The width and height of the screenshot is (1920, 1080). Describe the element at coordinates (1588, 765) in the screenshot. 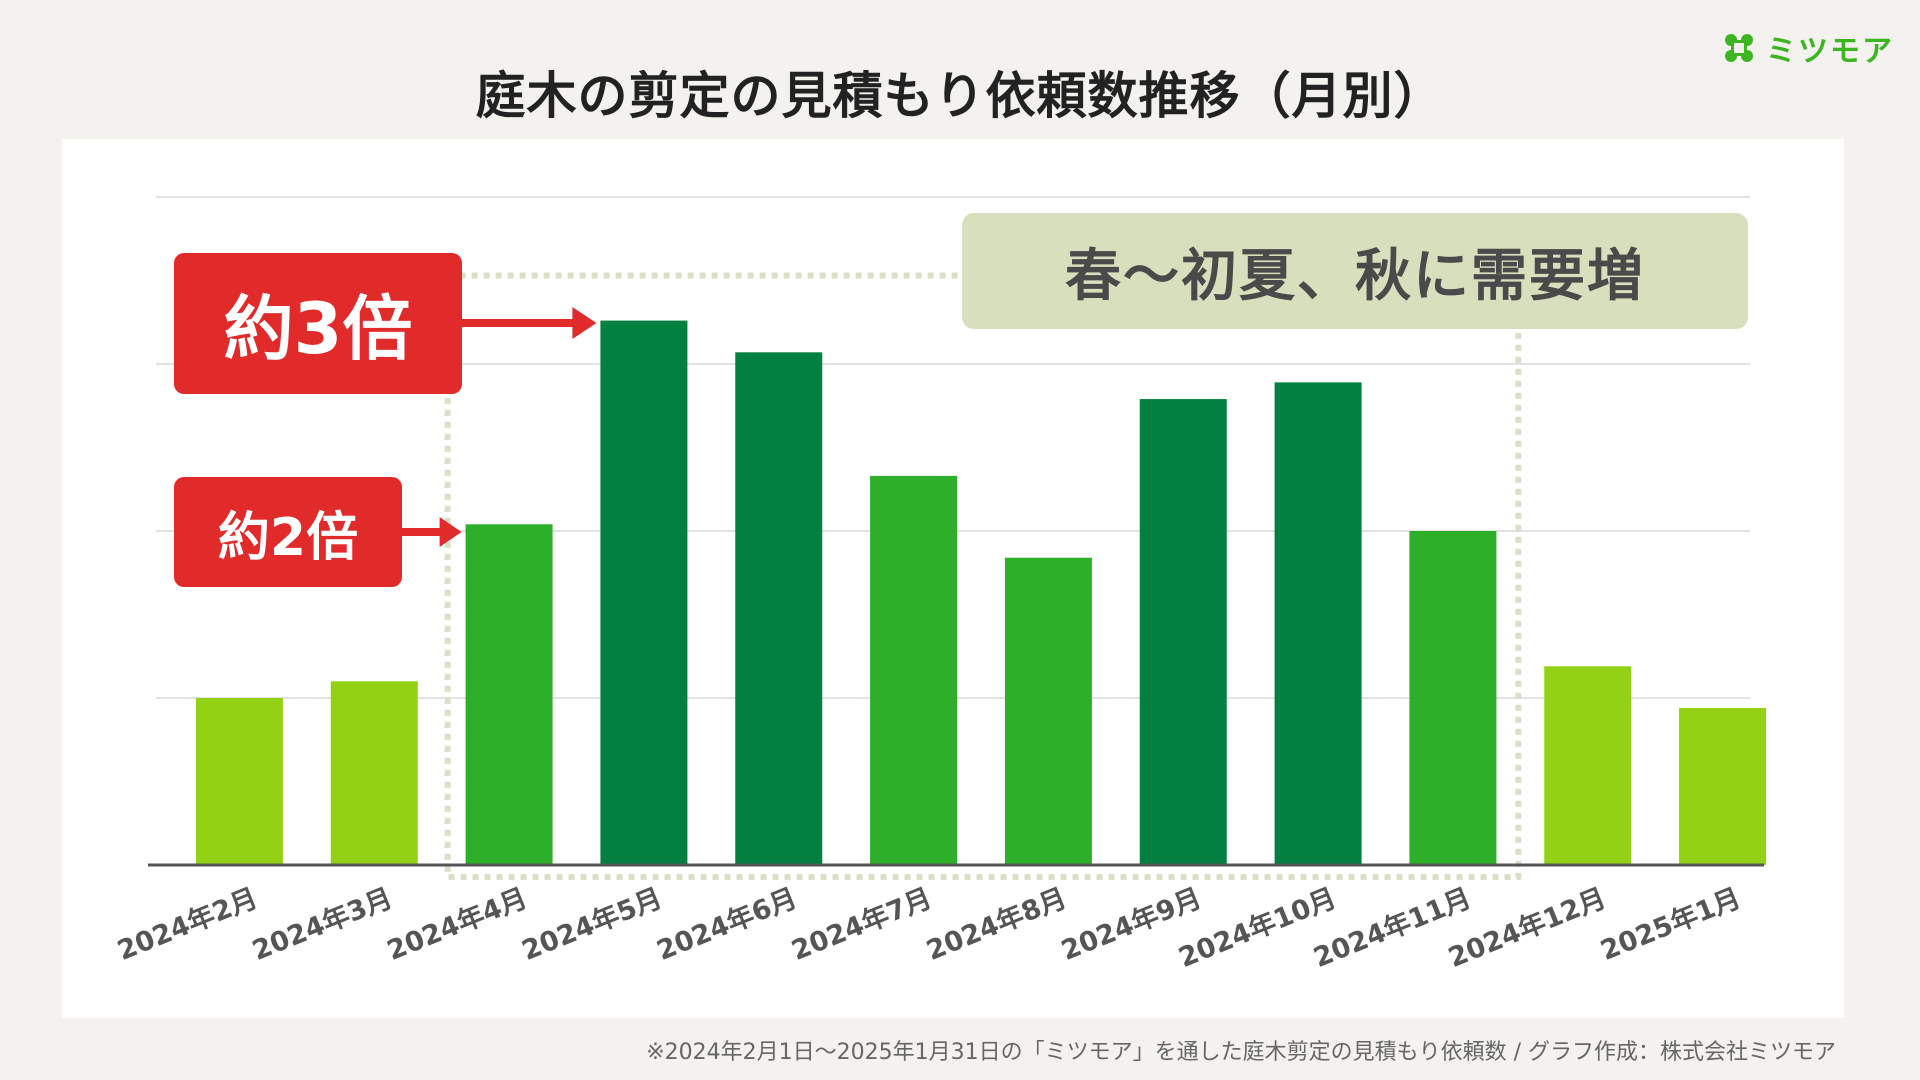

I see `bar-2024年12月` at that location.